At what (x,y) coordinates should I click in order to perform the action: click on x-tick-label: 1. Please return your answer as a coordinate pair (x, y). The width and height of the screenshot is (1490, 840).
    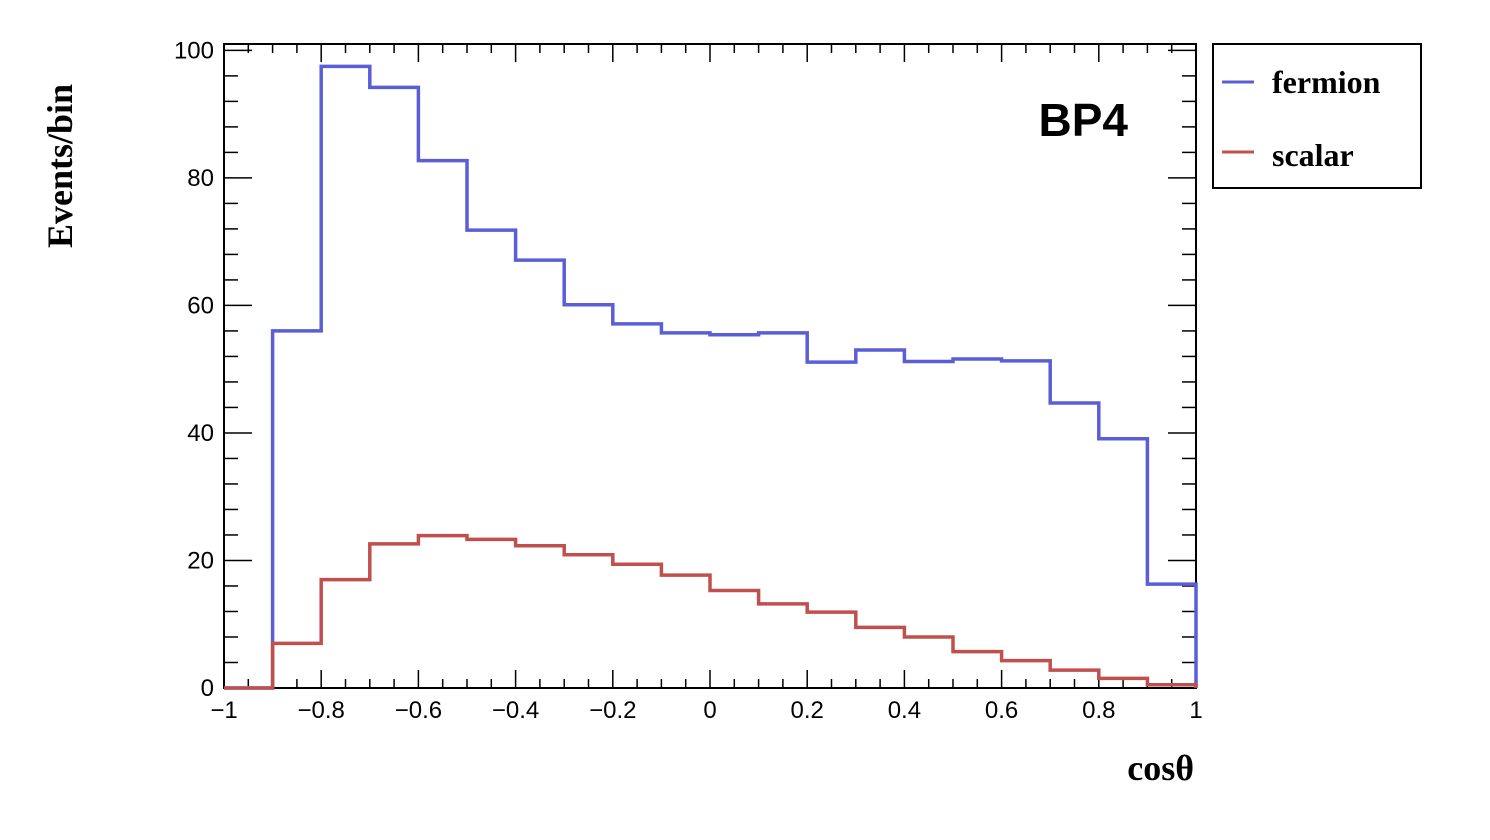
    Looking at the image, I should click on (1195, 710).